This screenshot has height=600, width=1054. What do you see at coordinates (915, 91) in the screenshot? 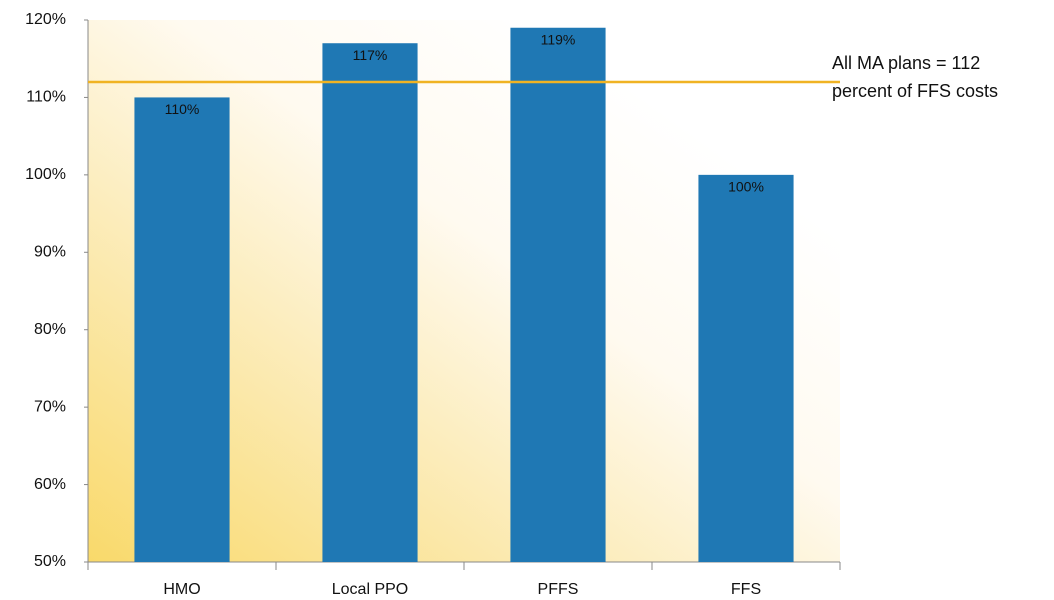
I see `annotation: percent of FFS costs` at bounding box center [915, 91].